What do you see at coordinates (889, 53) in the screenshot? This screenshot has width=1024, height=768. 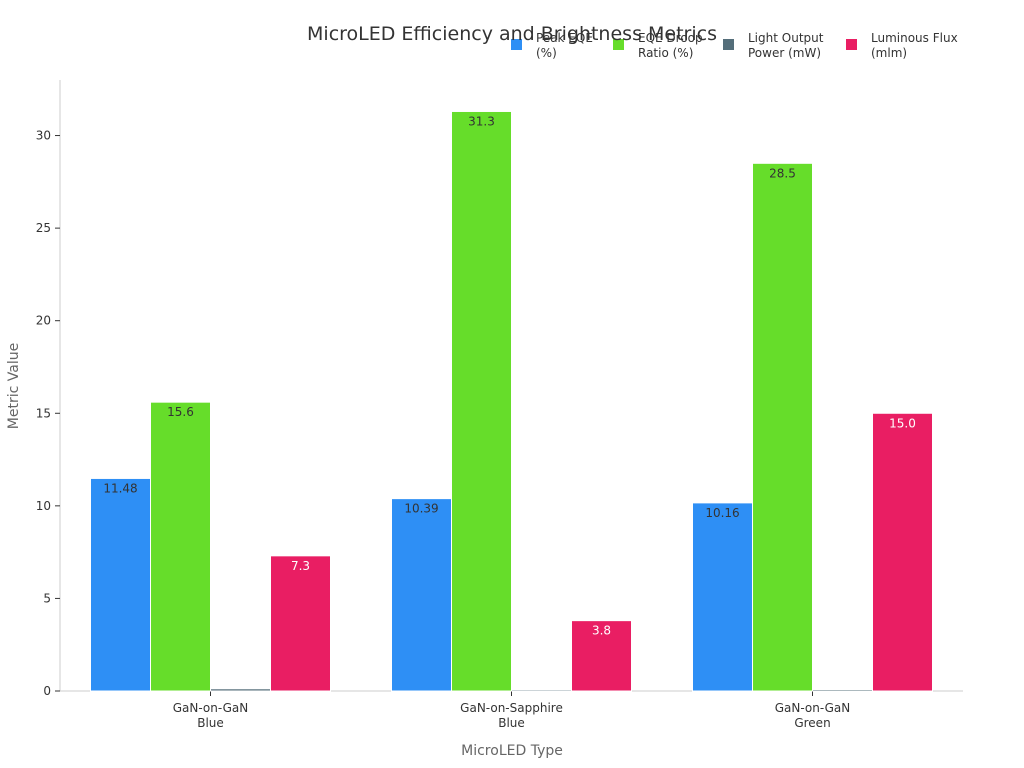 I see `legend-label-line: (mlm)` at bounding box center [889, 53].